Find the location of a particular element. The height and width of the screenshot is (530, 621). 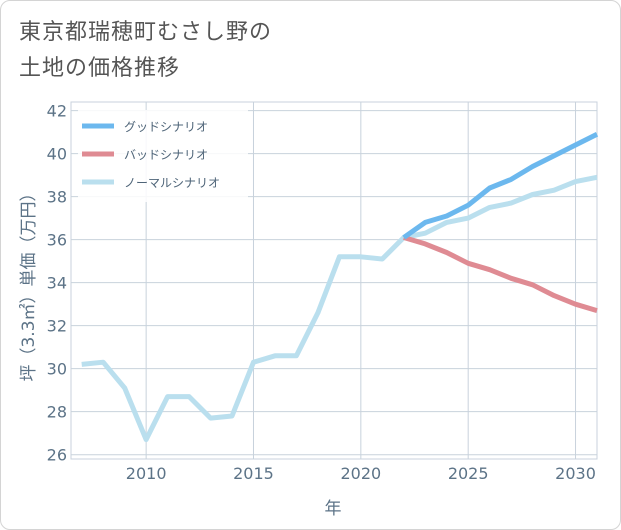

x-axis-ticks: 2010 2015 2020 2025 2030 is located at coordinates (361, 473).